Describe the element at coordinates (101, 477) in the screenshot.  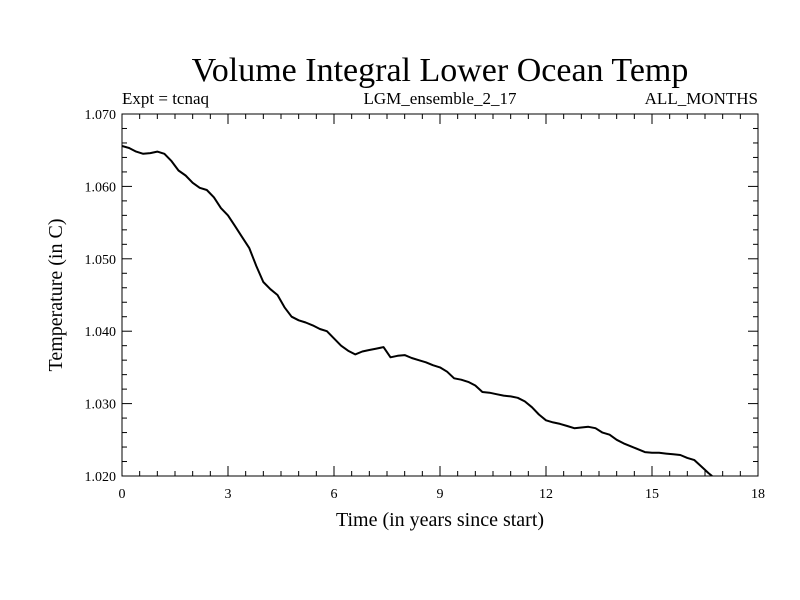
I see `y-tick-label: 1.020` at that location.